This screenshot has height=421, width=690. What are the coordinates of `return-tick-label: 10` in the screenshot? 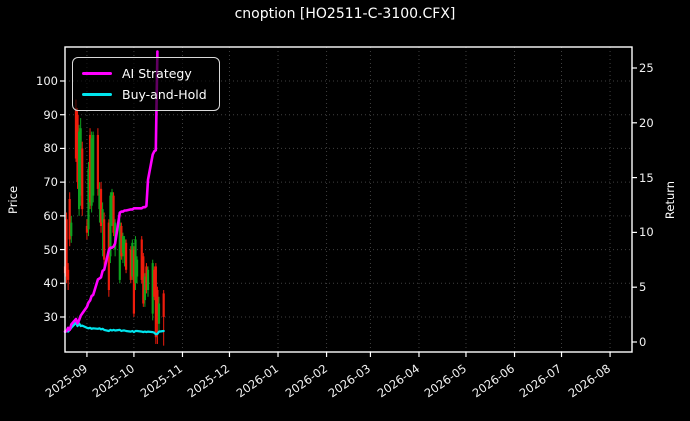 It's located at (646, 232).